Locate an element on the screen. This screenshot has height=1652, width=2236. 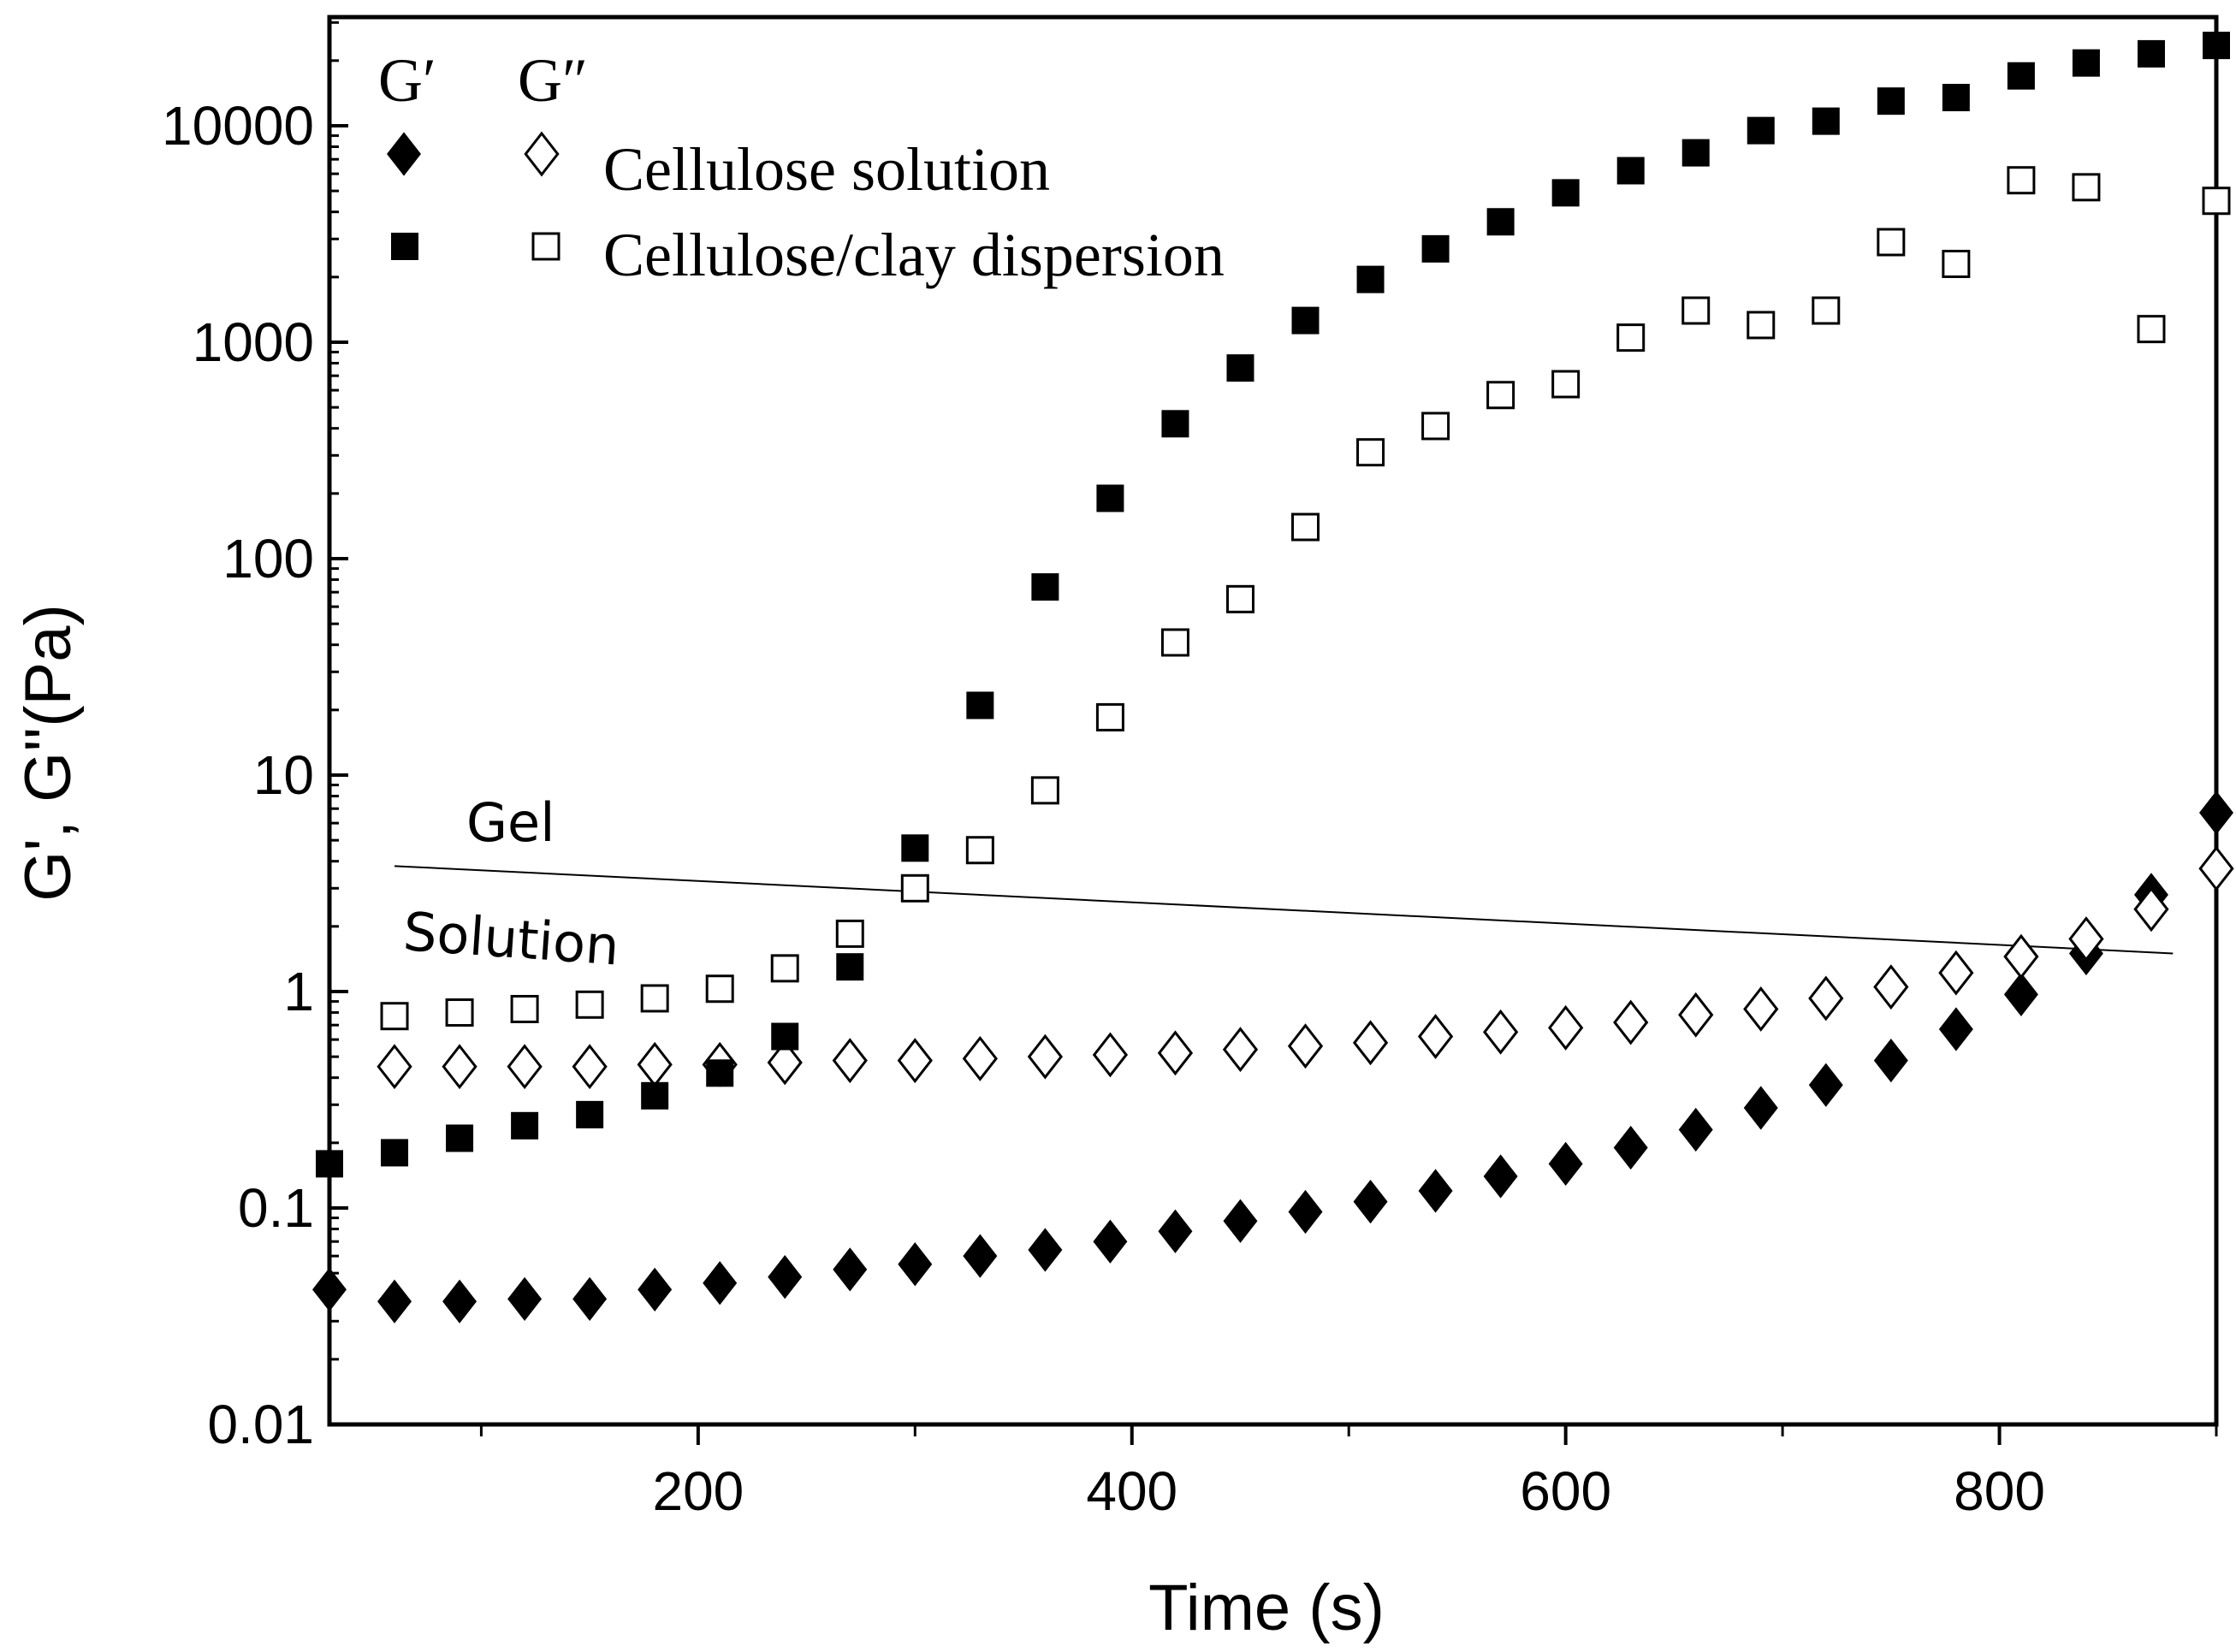
x-tick-label: 200 is located at coordinates (698, 1491).